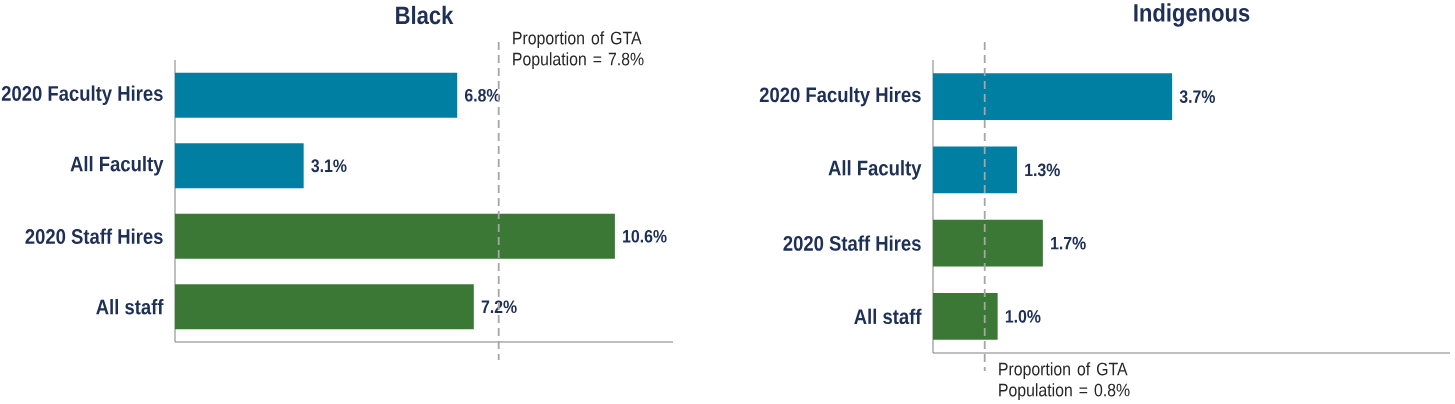 This screenshot has width=1455, height=404. I want to click on ref-line-label: Proportion of GTA Population = 0.8%, so click(1064, 381).